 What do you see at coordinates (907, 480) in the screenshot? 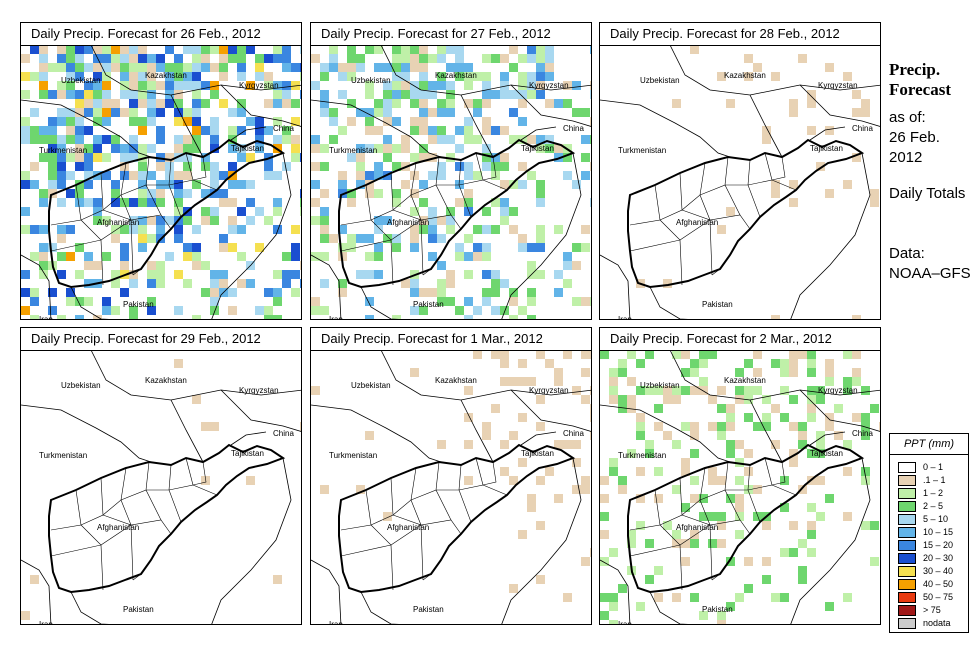
I see `legend-swatch` at bounding box center [907, 480].